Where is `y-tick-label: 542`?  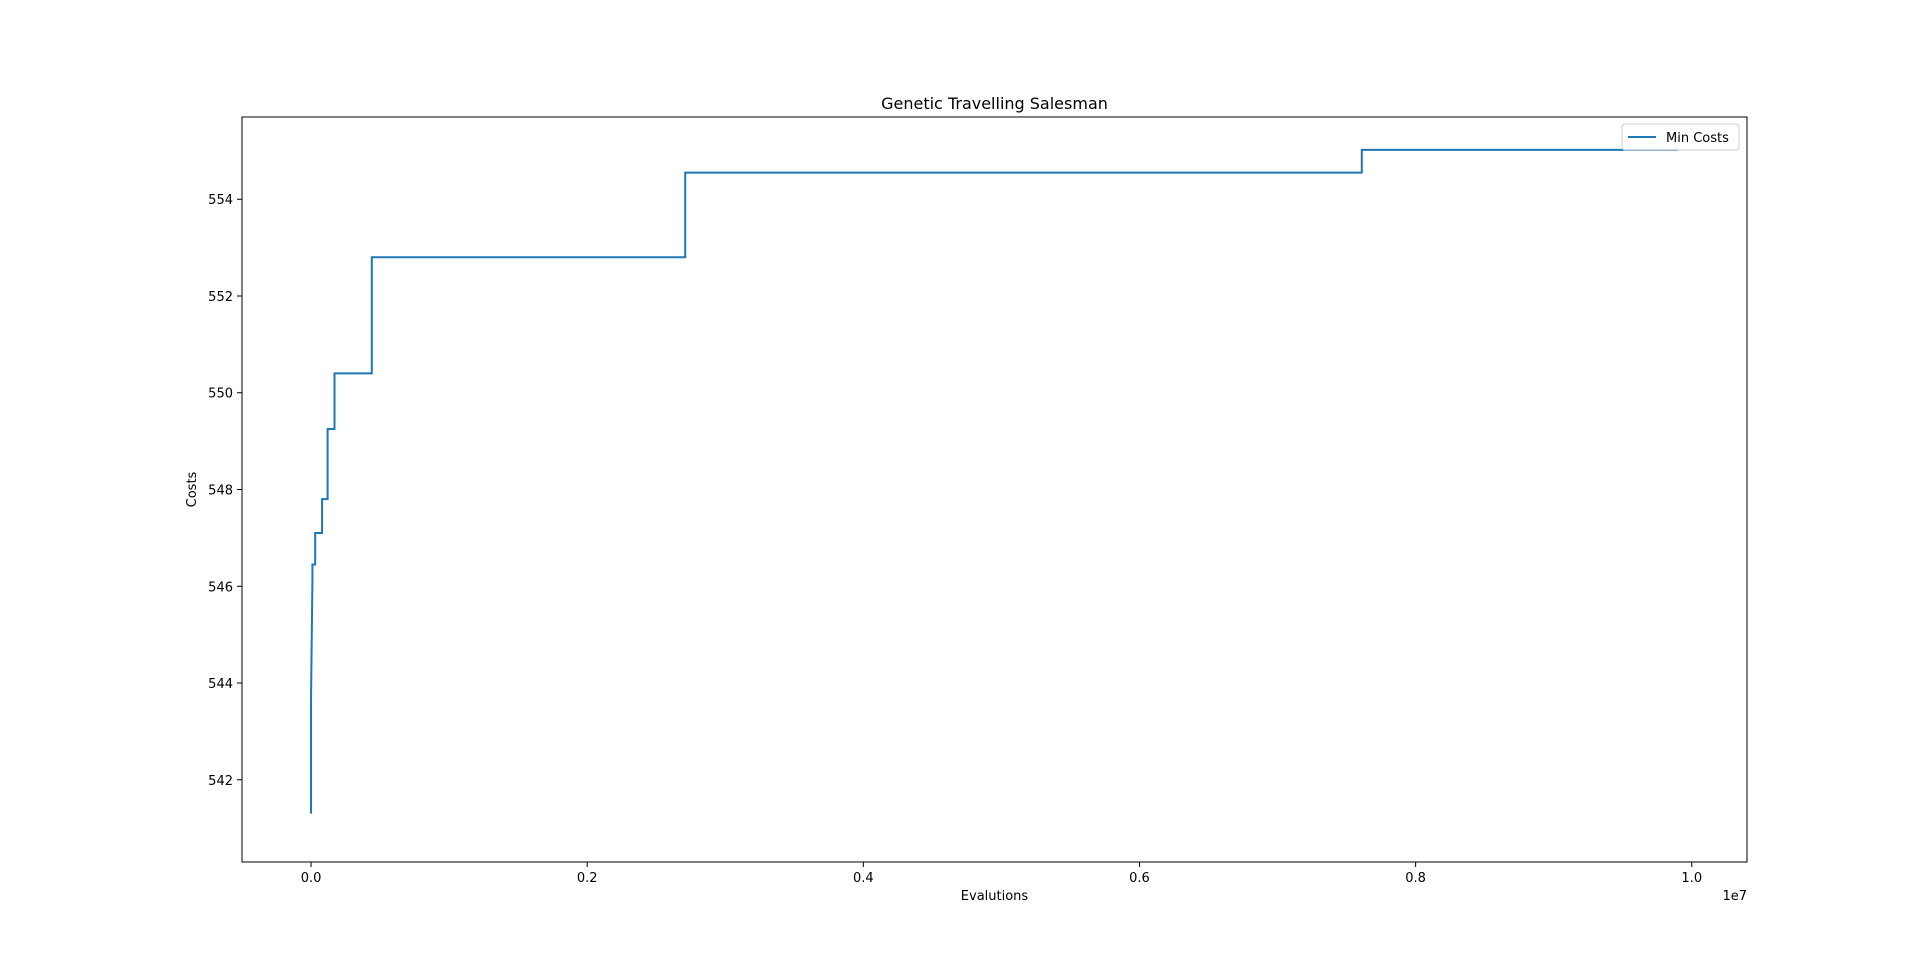 y-tick-label: 542 is located at coordinates (220, 781).